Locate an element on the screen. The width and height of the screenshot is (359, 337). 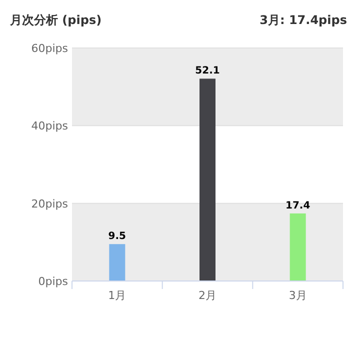
x-tick-label: 2月 is located at coordinates (207, 295).